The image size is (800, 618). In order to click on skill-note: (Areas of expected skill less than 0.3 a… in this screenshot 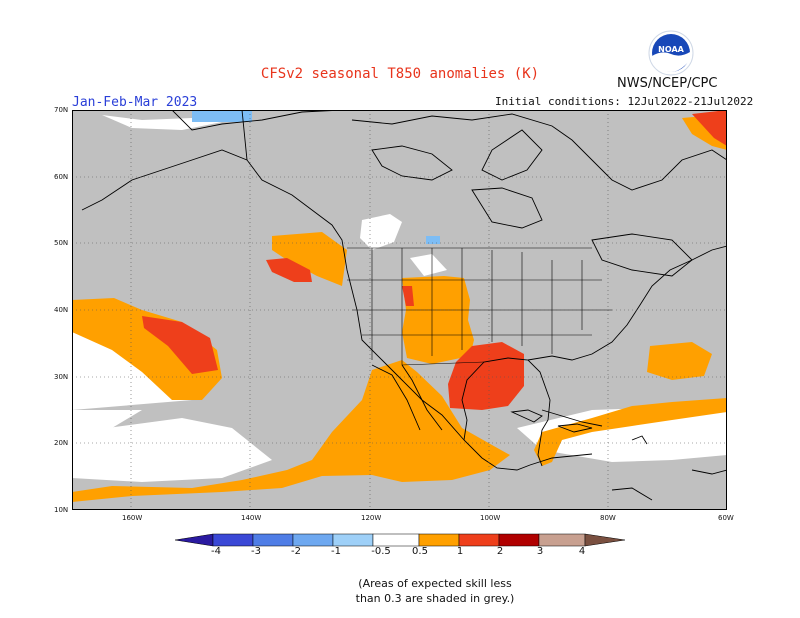, I will do `click(400, 591)`.